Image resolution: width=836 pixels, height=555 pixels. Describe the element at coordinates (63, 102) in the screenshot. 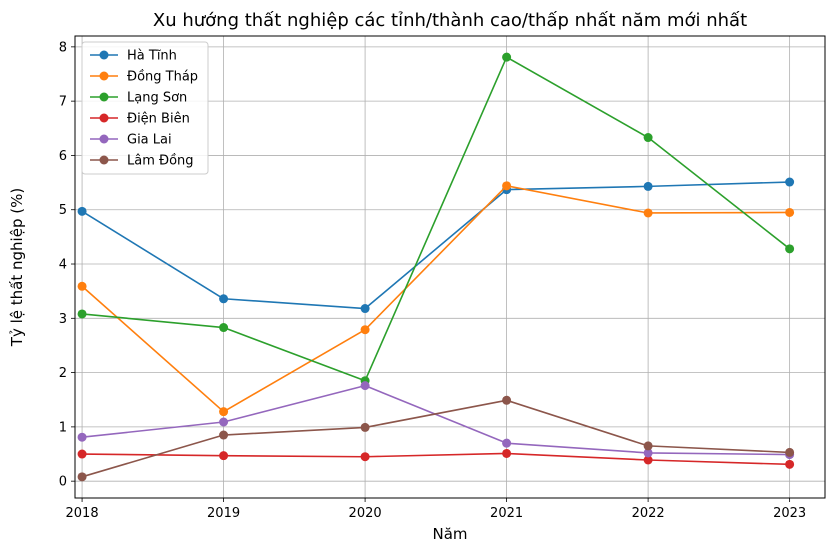

I see `y-tick-label: 7` at that location.